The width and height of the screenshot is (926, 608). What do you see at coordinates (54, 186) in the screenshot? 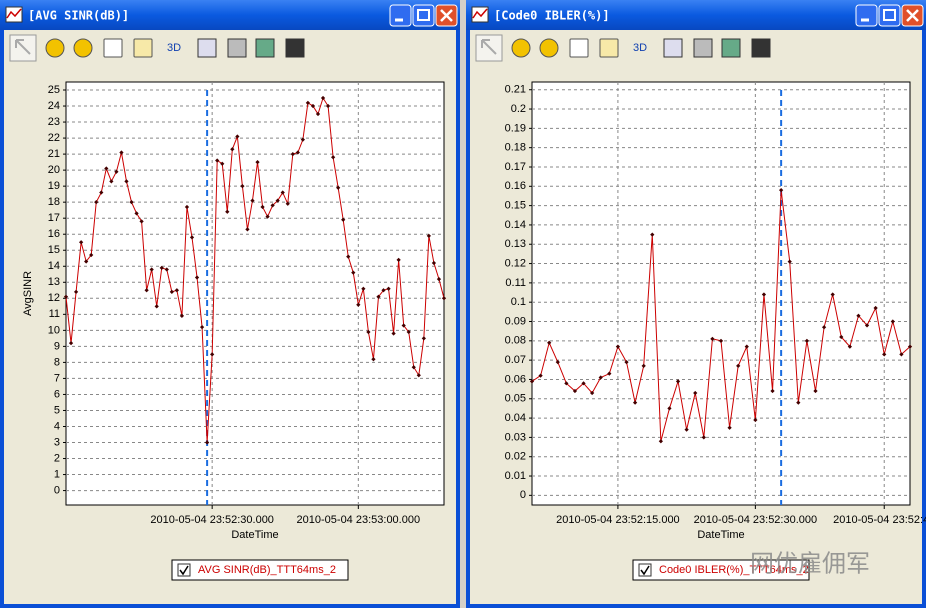
I see `y-tick-label: 19` at bounding box center [54, 186].